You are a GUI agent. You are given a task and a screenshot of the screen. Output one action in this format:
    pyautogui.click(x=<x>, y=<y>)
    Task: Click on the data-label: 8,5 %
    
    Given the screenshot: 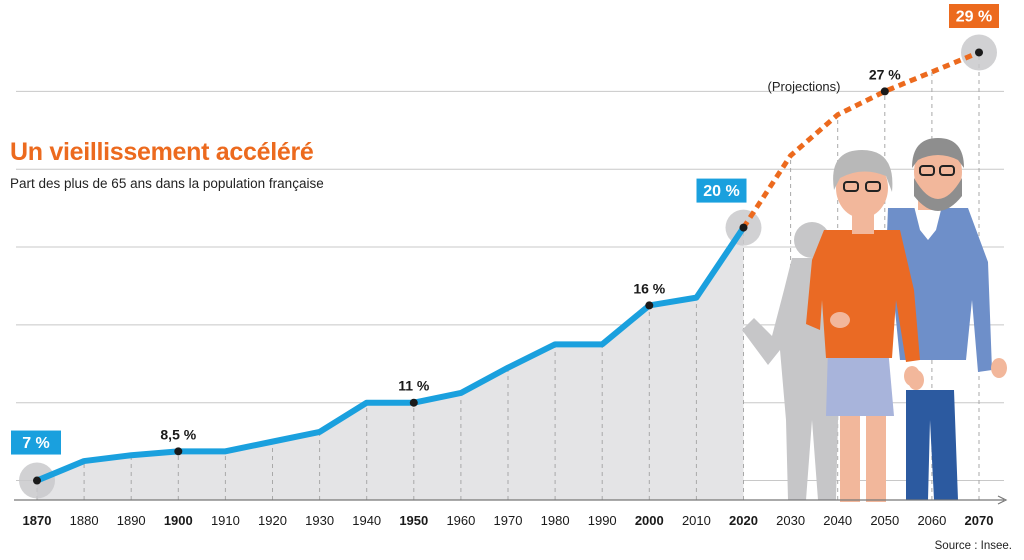 What is the action you would take?
    pyautogui.click(x=178, y=434)
    